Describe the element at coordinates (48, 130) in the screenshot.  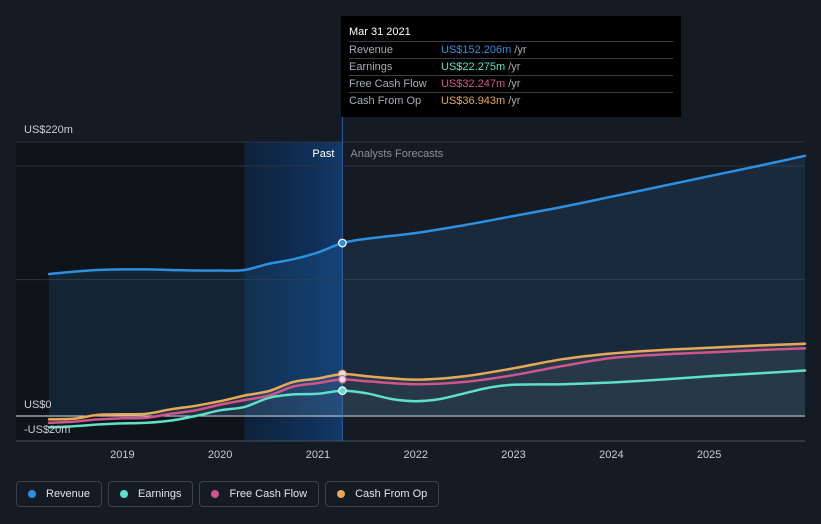
I see `y-tick-label: US$220m` at that location.